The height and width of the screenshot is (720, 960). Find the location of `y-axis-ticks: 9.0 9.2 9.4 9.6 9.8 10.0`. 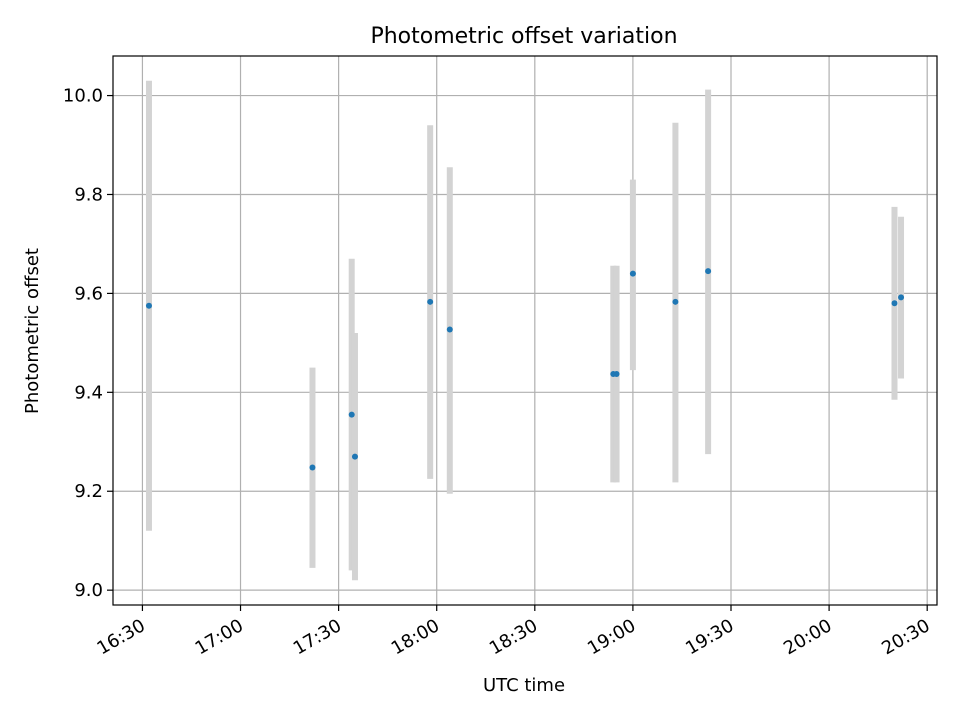

y-axis-ticks: 9.0 9.2 9.4 9.6 9.8 10.0 is located at coordinates (88, 343).